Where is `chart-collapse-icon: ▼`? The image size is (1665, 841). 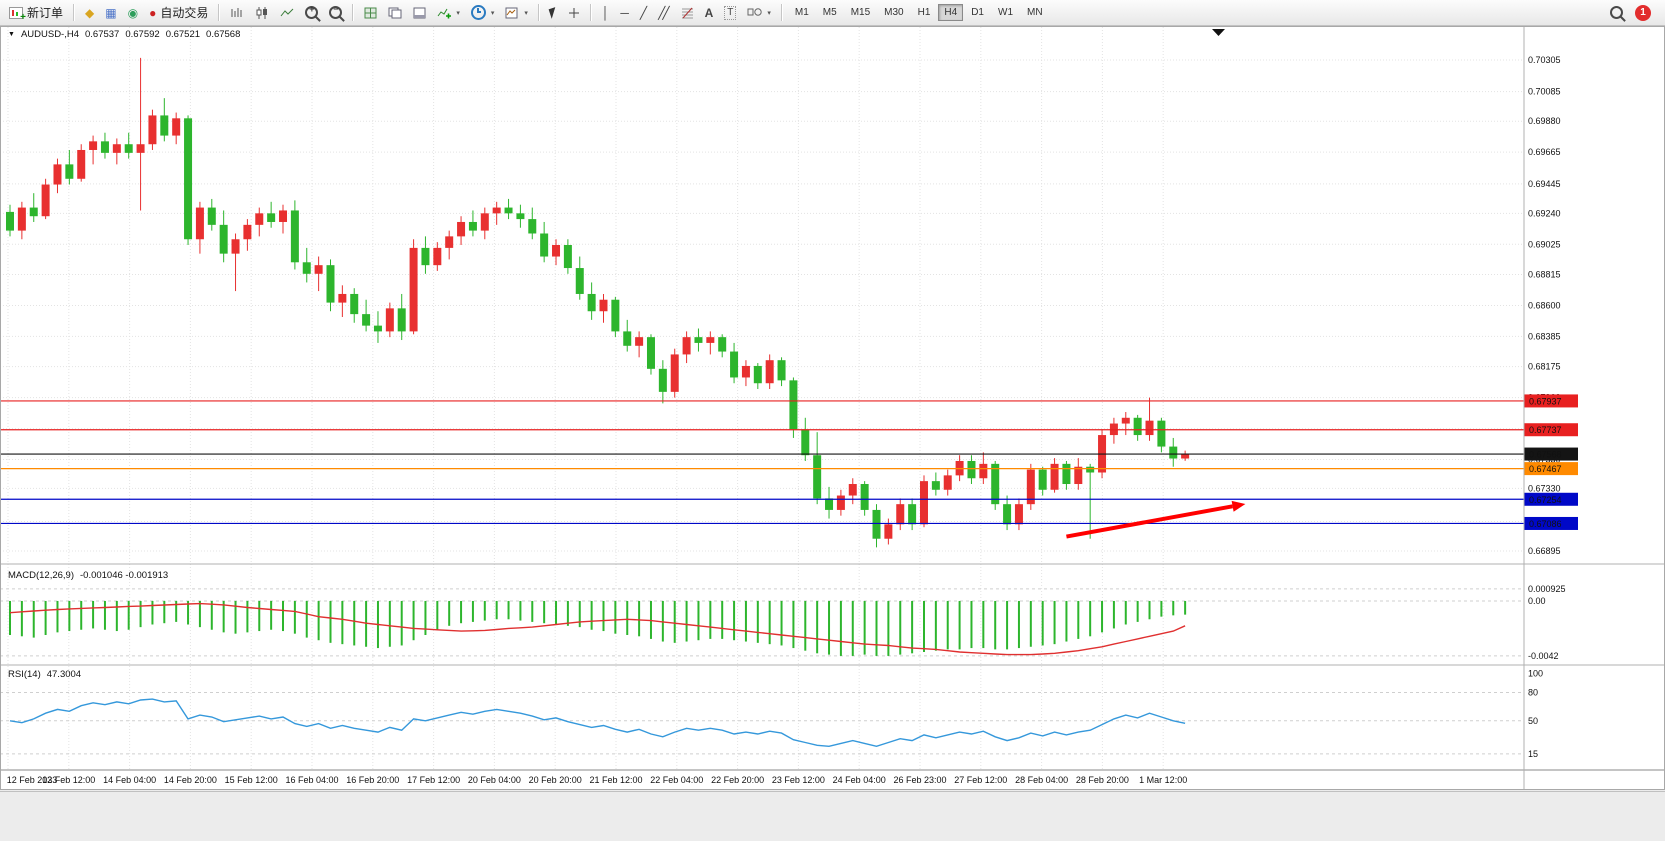 chart-collapse-icon: ▼ is located at coordinates (11, 34).